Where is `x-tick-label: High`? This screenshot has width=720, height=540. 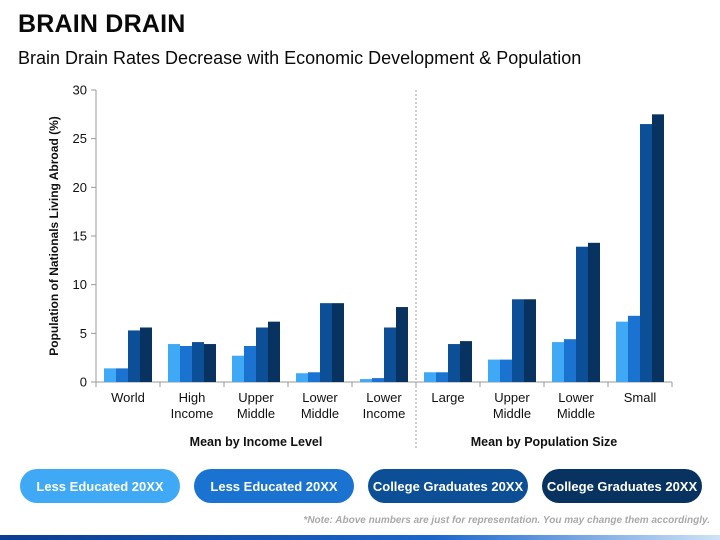 x-tick-label: High is located at coordinates (192, 397).